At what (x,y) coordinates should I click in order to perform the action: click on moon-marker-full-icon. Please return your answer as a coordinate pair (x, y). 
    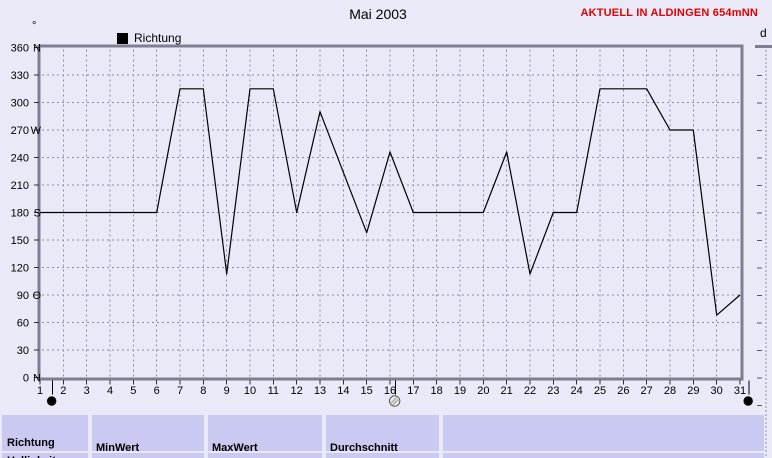
    Looking at the image, I should click on (394, 401).